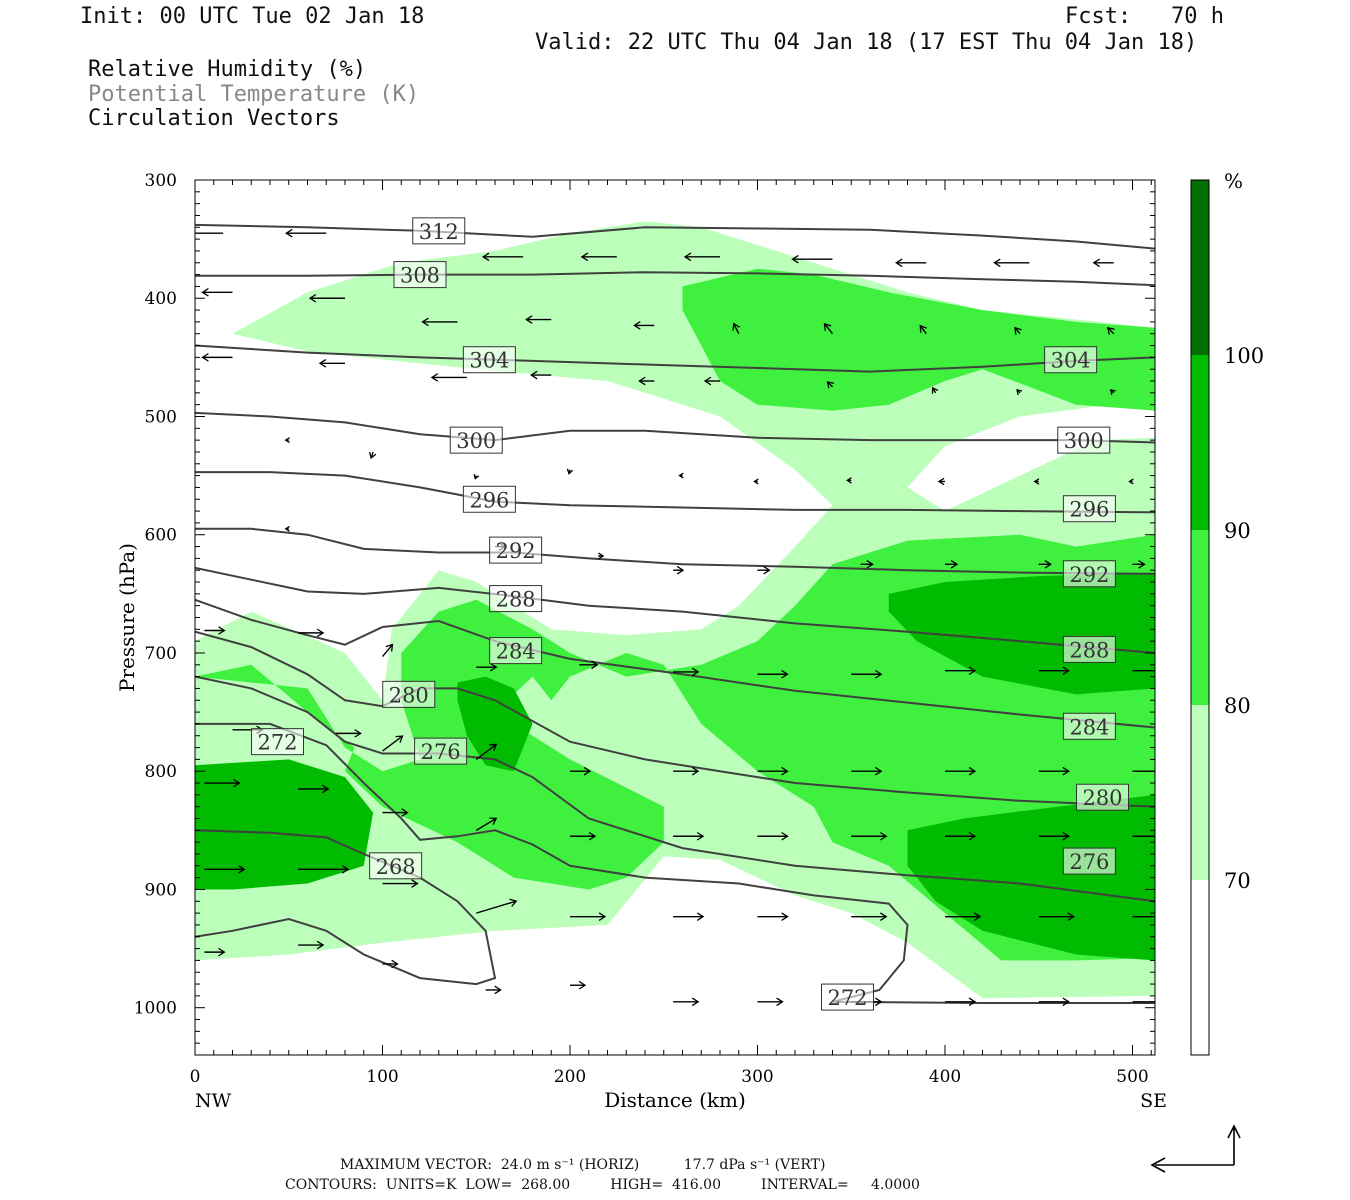 The height and width of the screenshot is (1200, 1350). I want to click on contour-label: 296, so click(489, 500).